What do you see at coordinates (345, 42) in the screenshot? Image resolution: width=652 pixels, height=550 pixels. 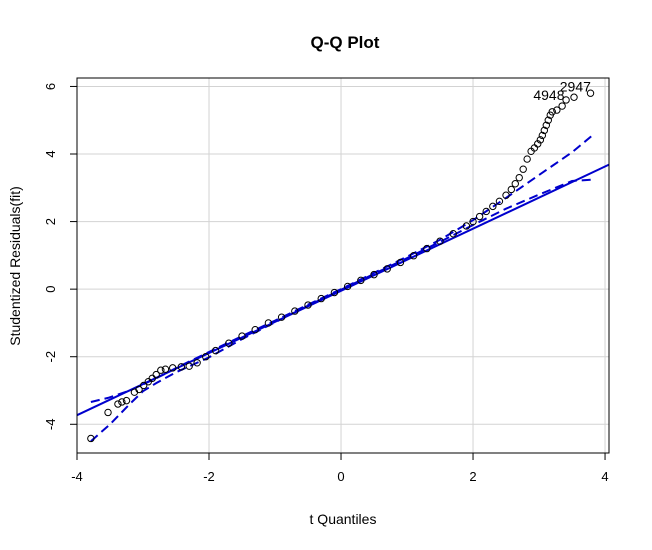 I see `chart-title: Q-Q Plot` at bounding box center [345, 42].